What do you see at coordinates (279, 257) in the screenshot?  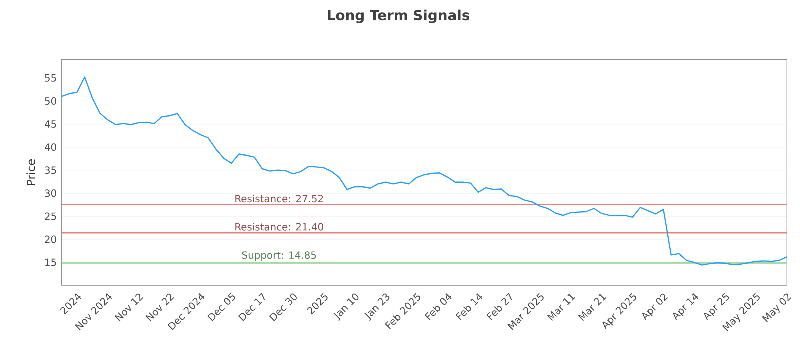 I see `ref-line-label: Support: 14.85` at bounding box center [279, 257].